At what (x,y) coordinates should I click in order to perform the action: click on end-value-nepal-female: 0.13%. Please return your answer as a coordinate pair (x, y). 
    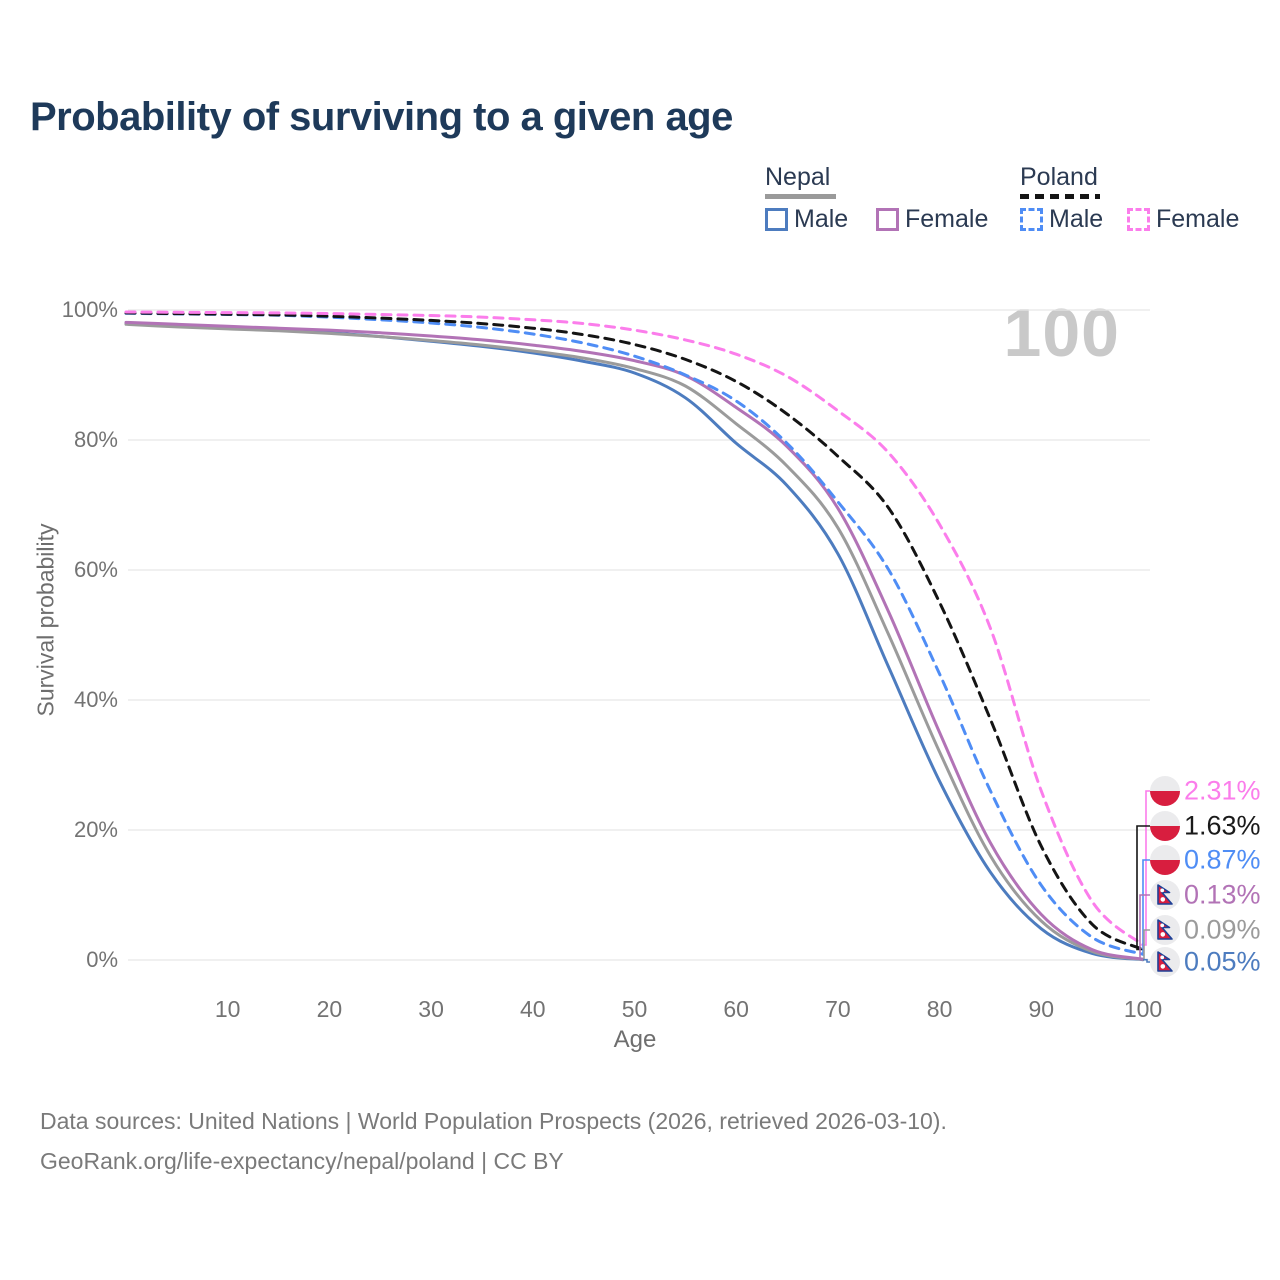
    Looking at the image, I should click on (1222, 894).